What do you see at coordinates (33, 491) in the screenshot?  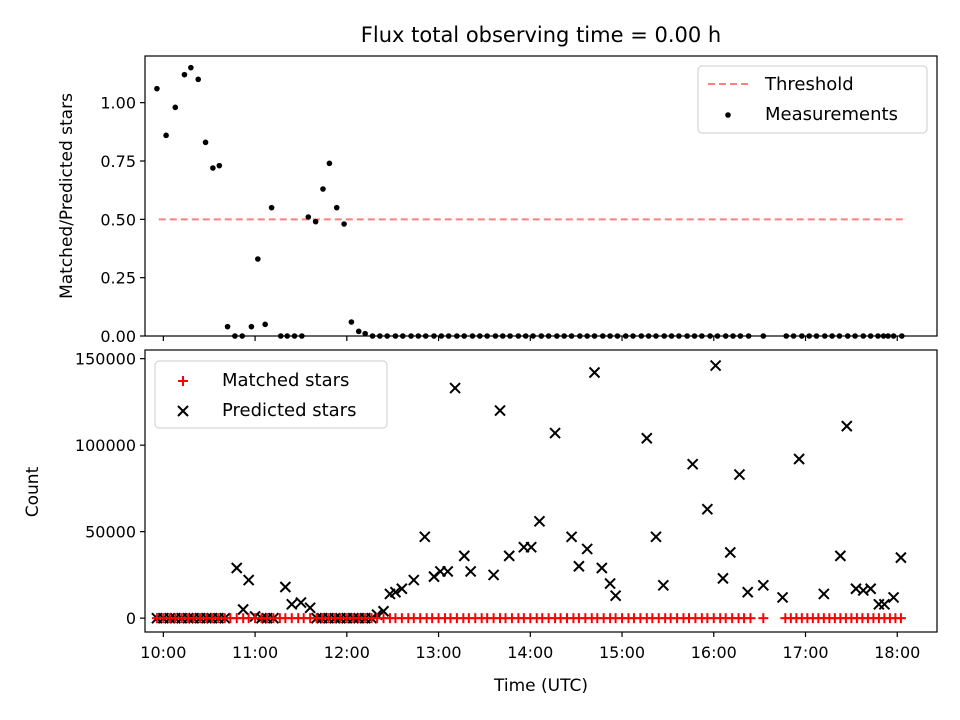 I see `bottom-y-axis-label: Count` at bounding box center [33, 491].